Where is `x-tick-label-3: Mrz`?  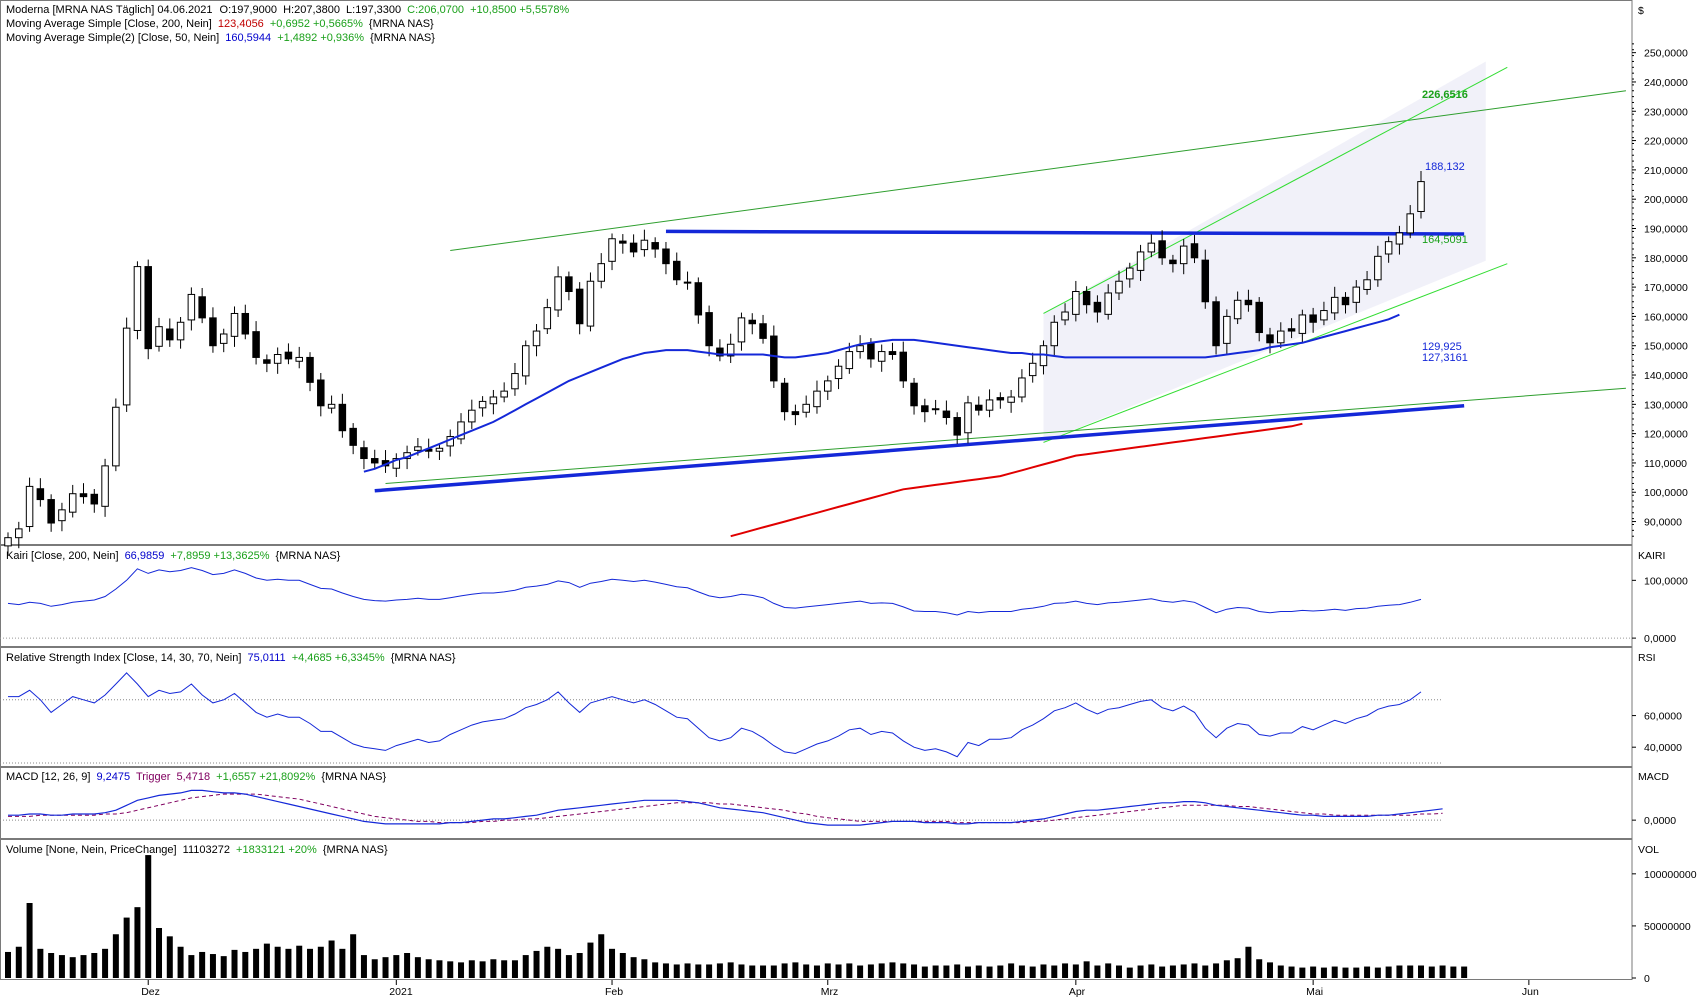 x-tick-label-3: Mrz is located at coordinates (830, 992).